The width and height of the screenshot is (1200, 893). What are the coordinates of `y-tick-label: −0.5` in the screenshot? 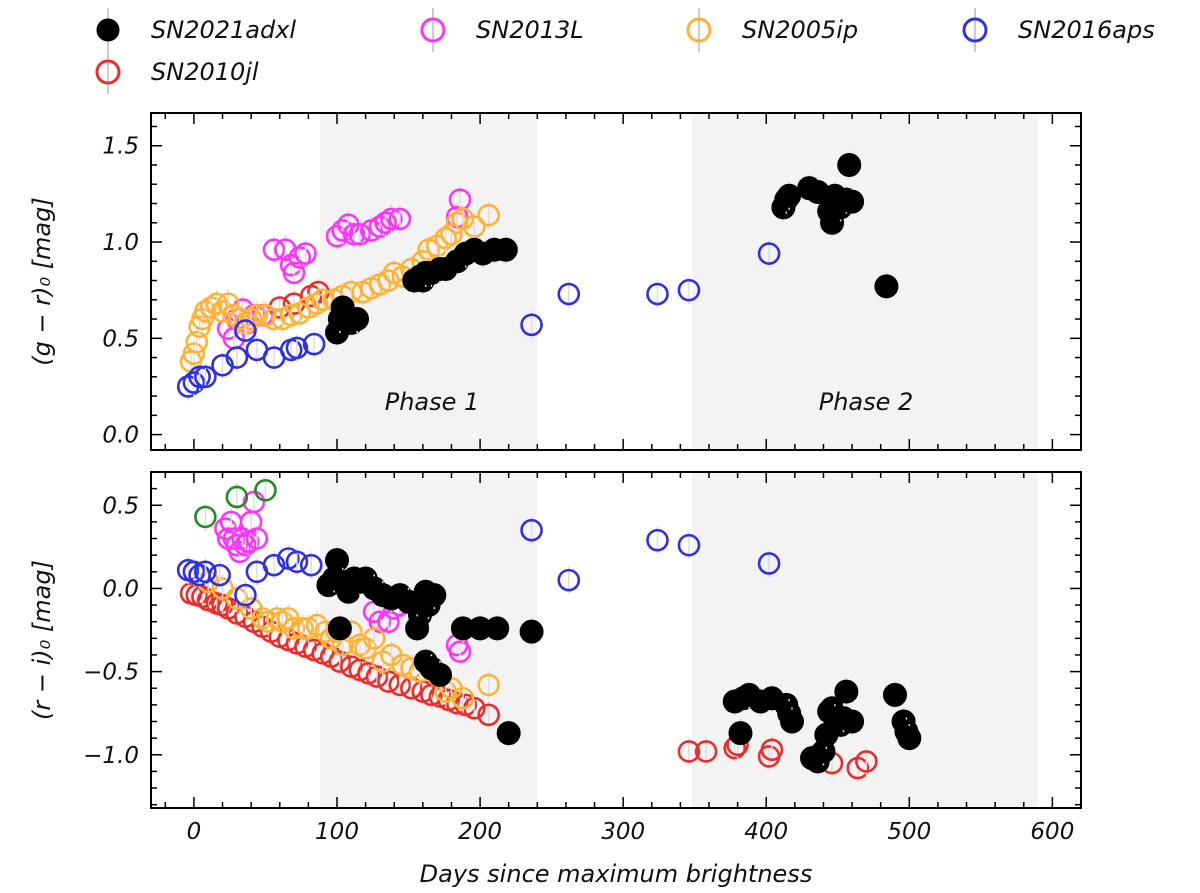 It's located at (111, 673).